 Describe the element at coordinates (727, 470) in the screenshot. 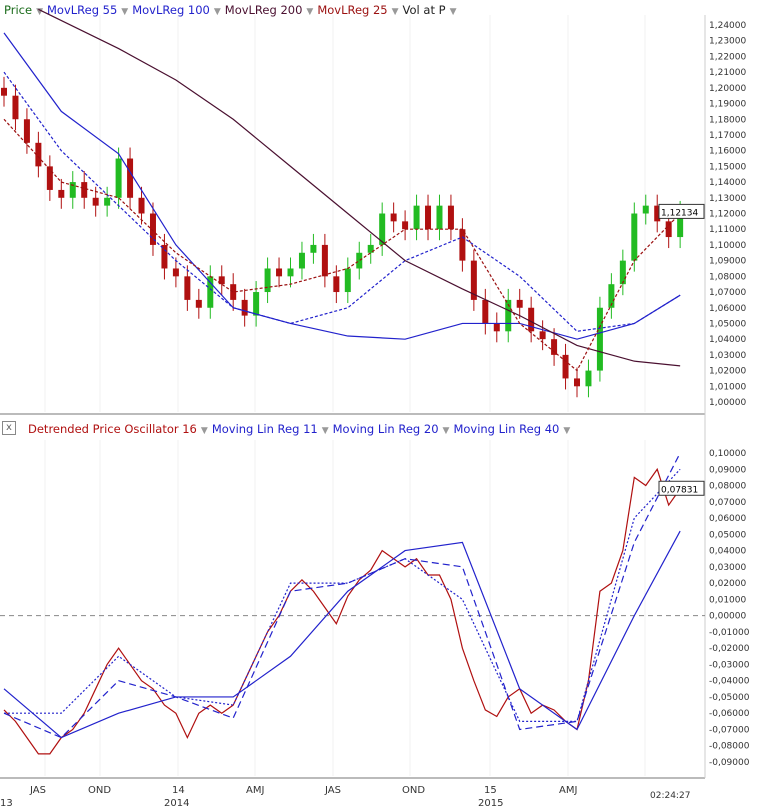

I see `y-tick-label: 0,09000` at that location.